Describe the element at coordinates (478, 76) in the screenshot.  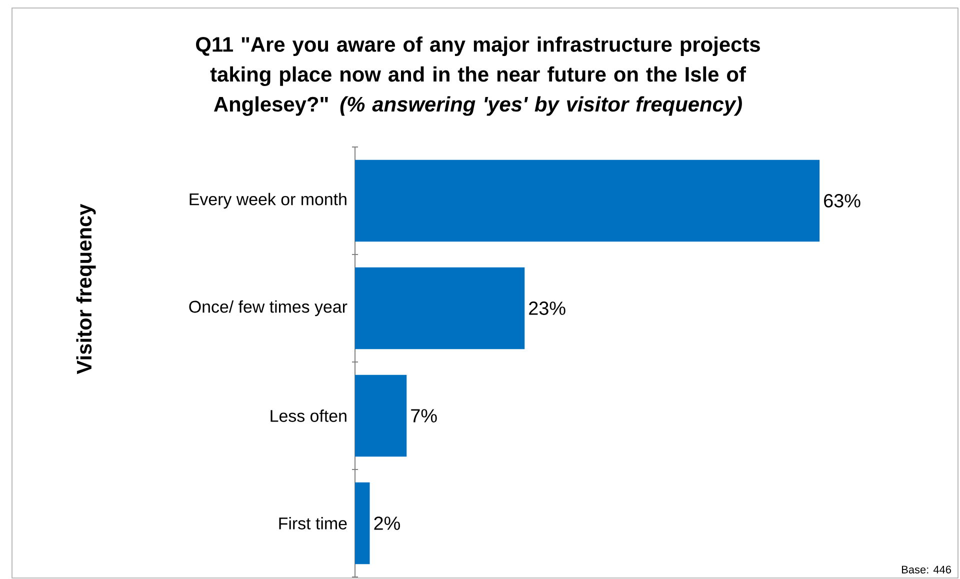
I see `chart-title: Q11 "Are you aware of any major infrastructure projects taking place now and in the near future on the Isle of Anglesey?" (% answering 'yes' by visitor frequency)` at that location.